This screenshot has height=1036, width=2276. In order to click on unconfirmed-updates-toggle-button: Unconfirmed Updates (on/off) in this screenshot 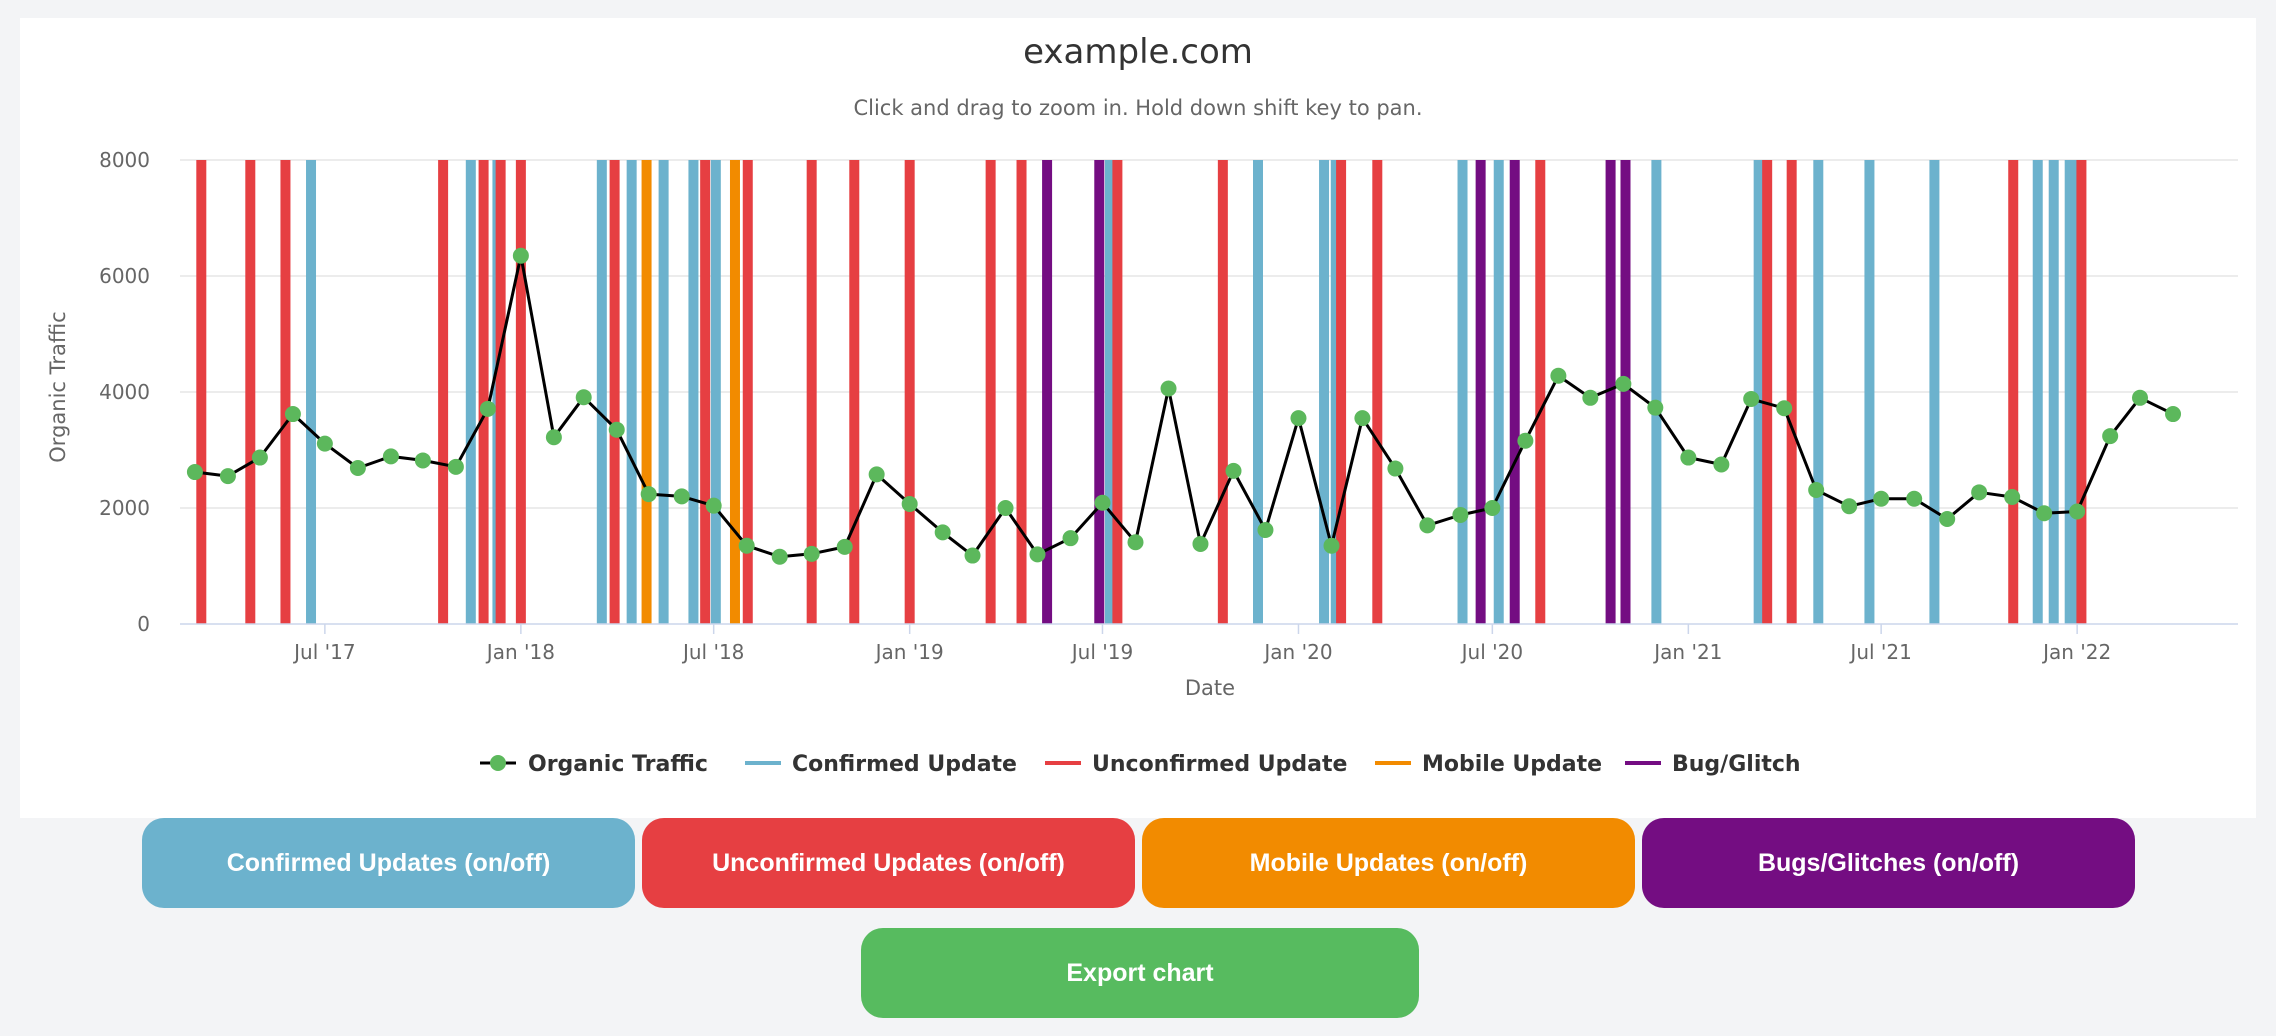, I will do `click(888, 863)`.